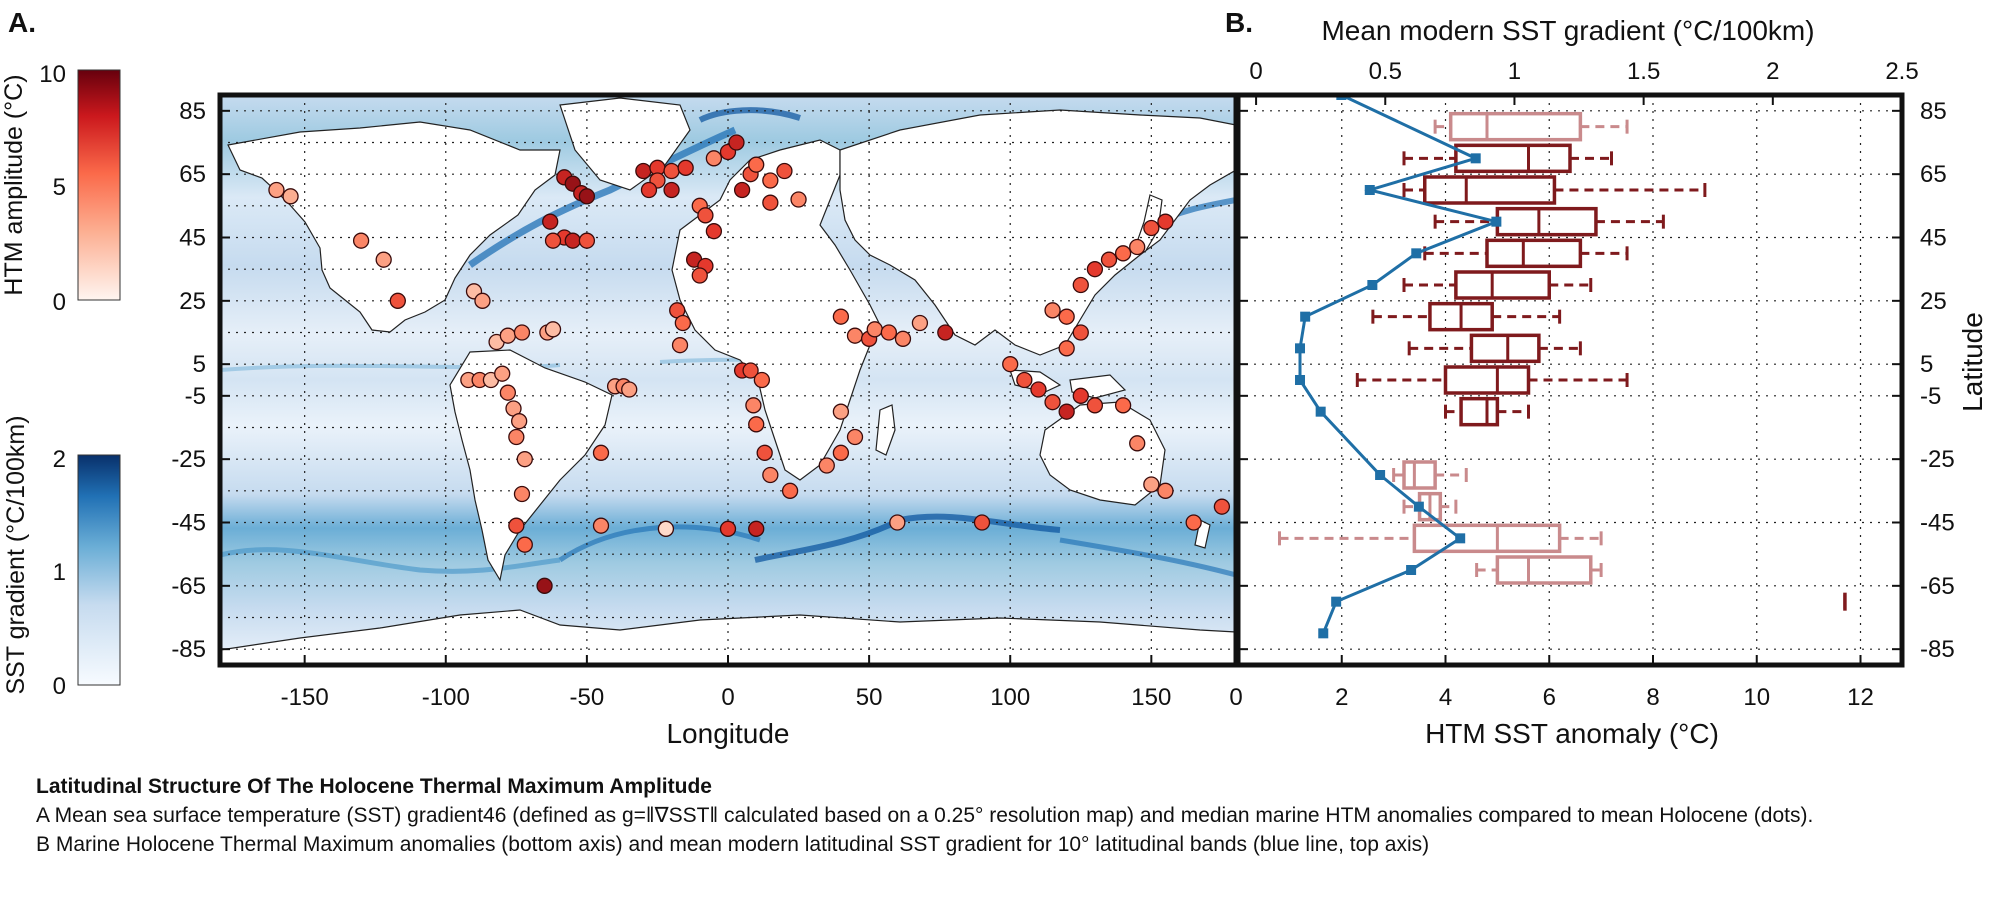  I want to click on htm-colorbar-tick-max: 10, so click(52, 74).